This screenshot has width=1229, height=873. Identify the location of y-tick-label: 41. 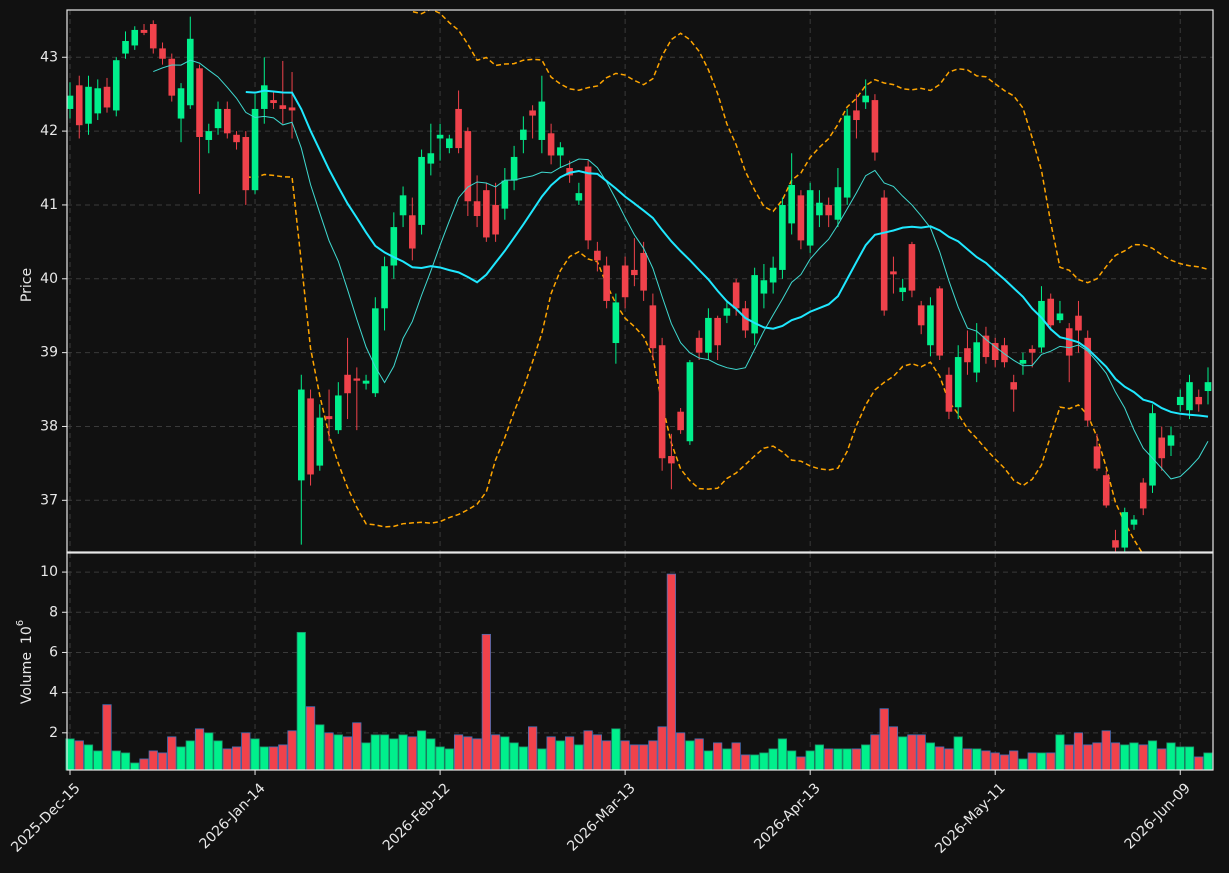
(49, 205).